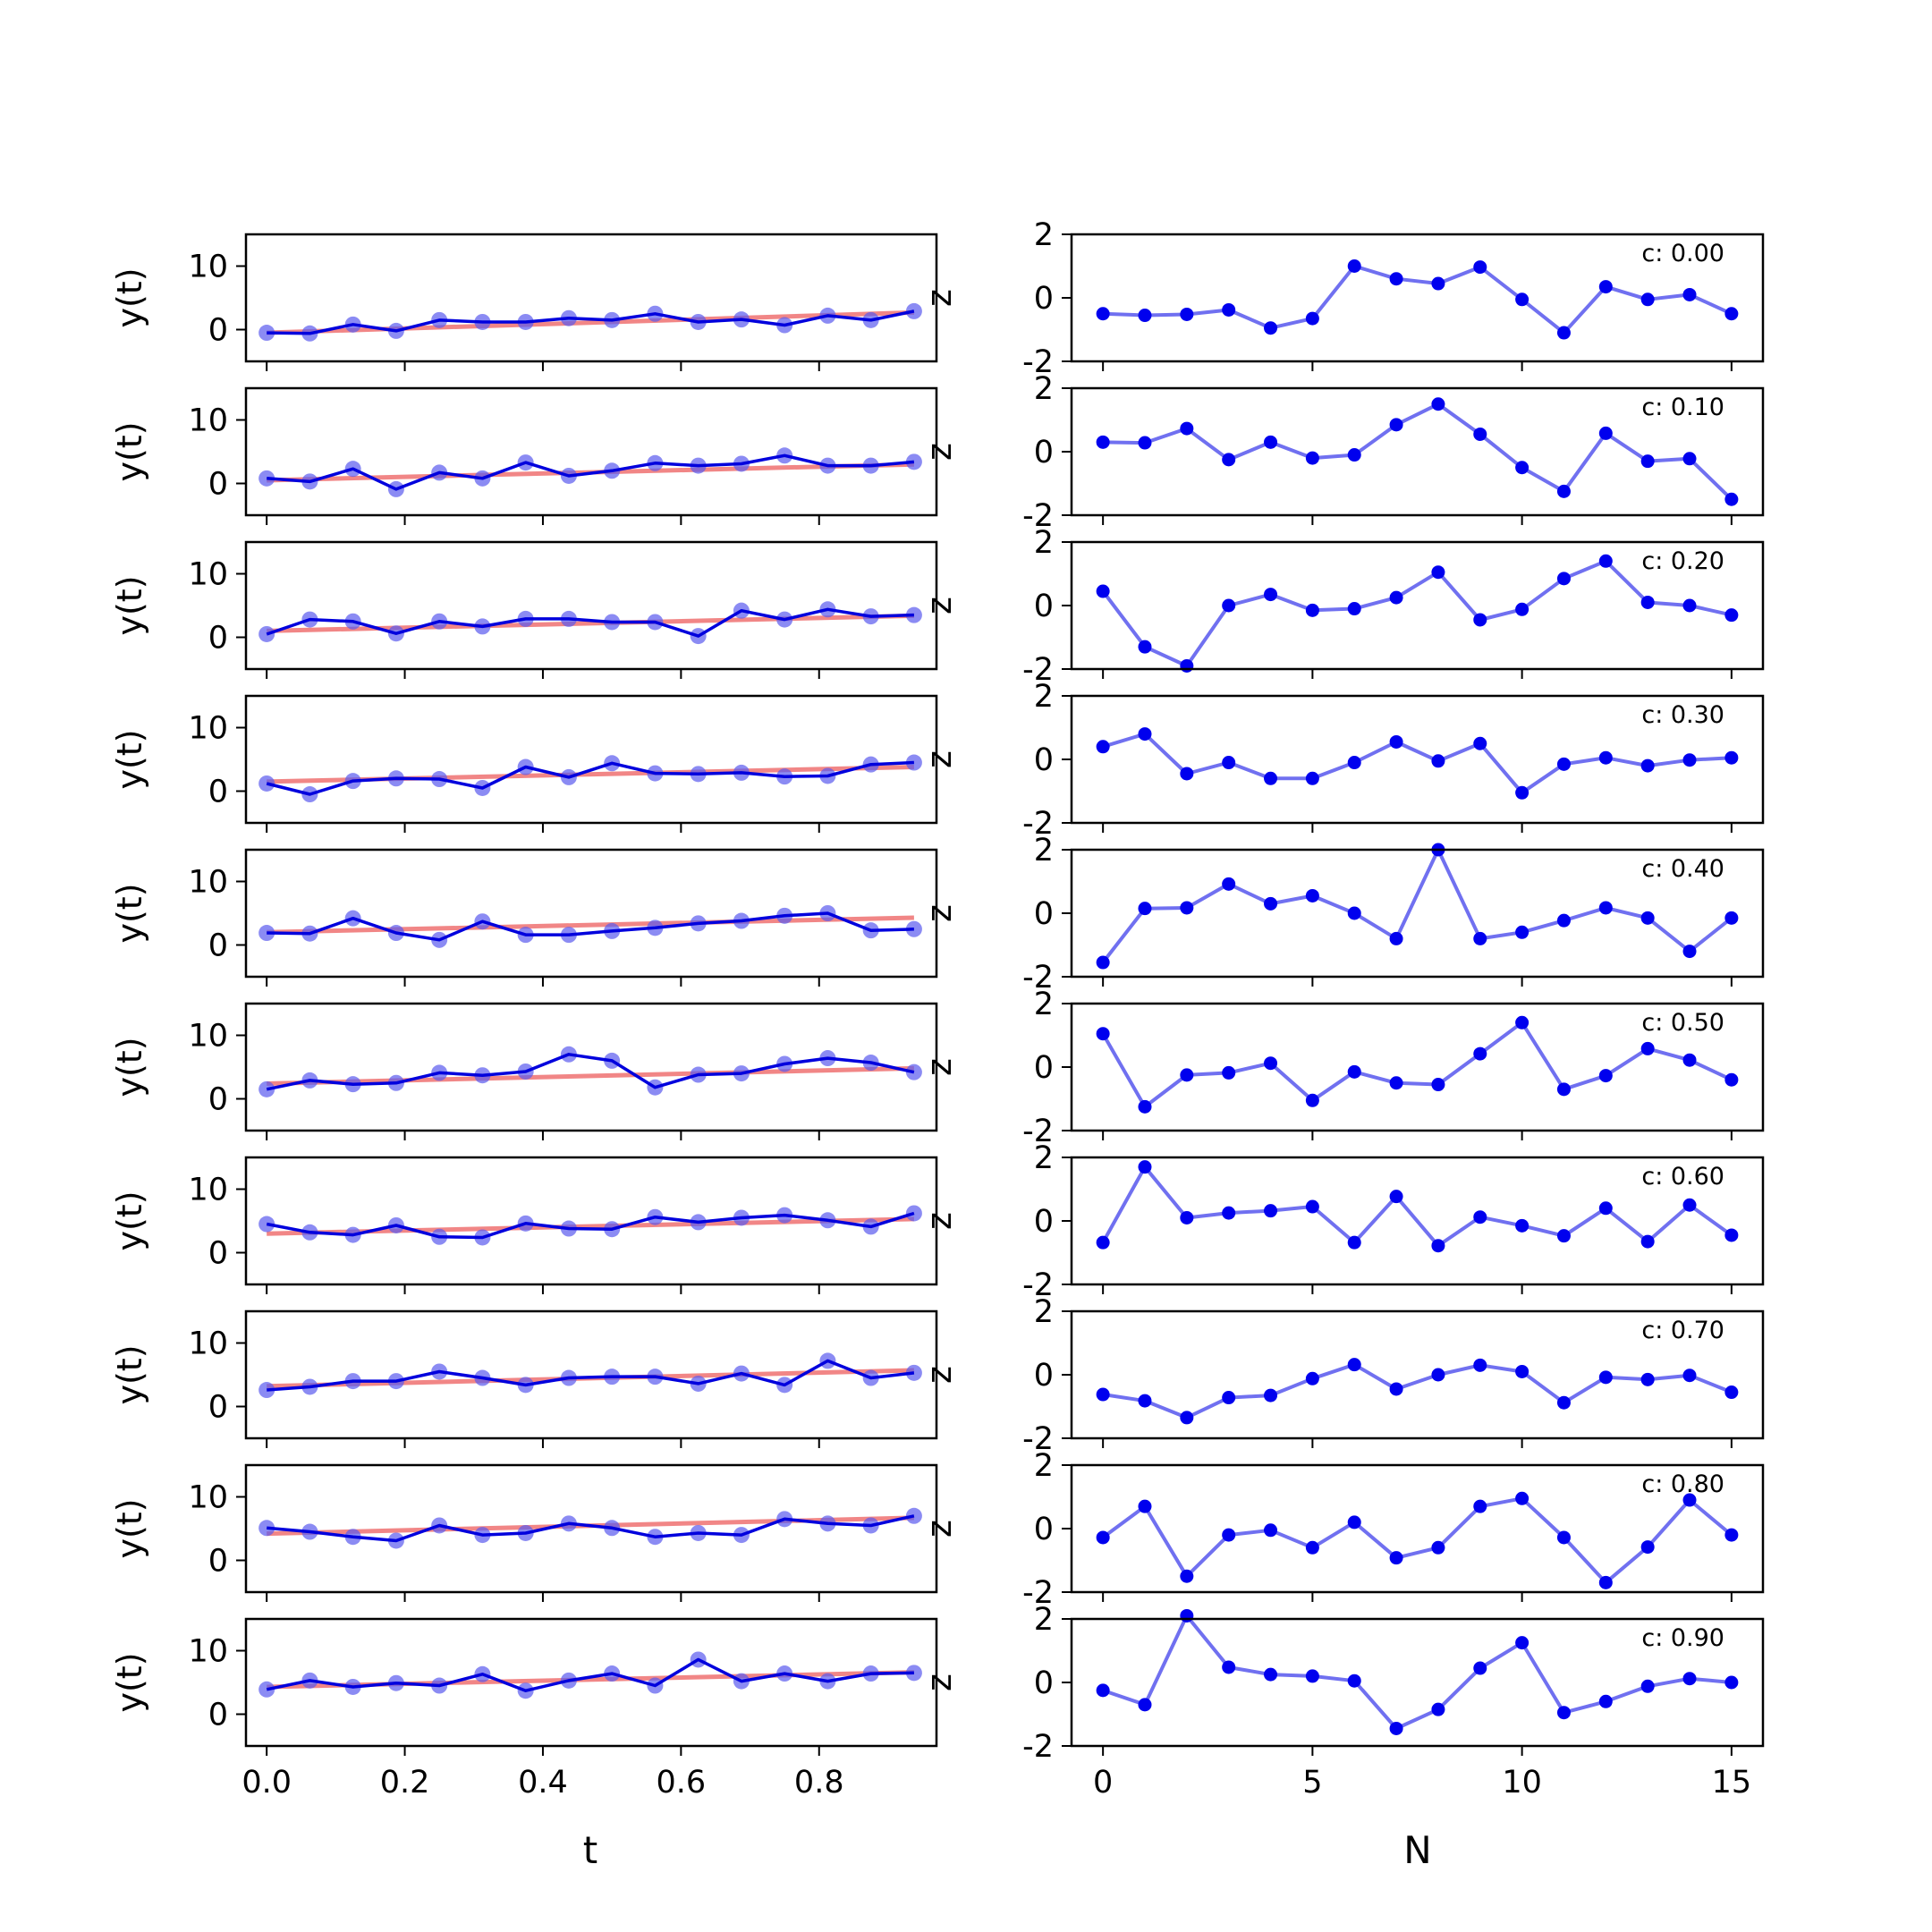 This screenshot has width=1932, height=1932. I want to click on right-panel: z -2 0 2 c: 0.40, so click(1342, 914).